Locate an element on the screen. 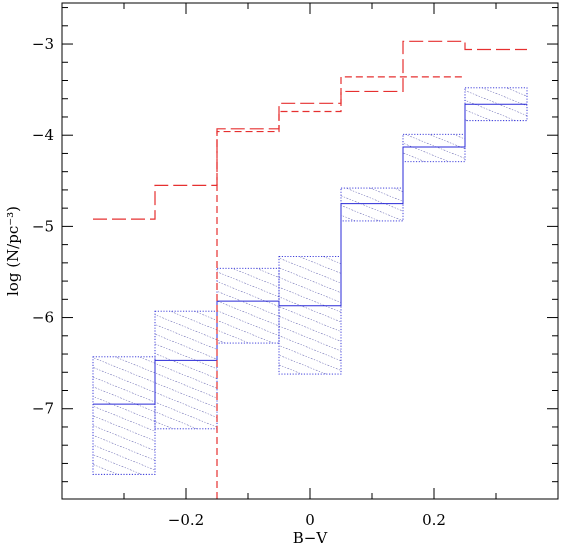 This screenshot has width=561, height=551. y-tick-label: −5 is located at coordinates (43, 226).